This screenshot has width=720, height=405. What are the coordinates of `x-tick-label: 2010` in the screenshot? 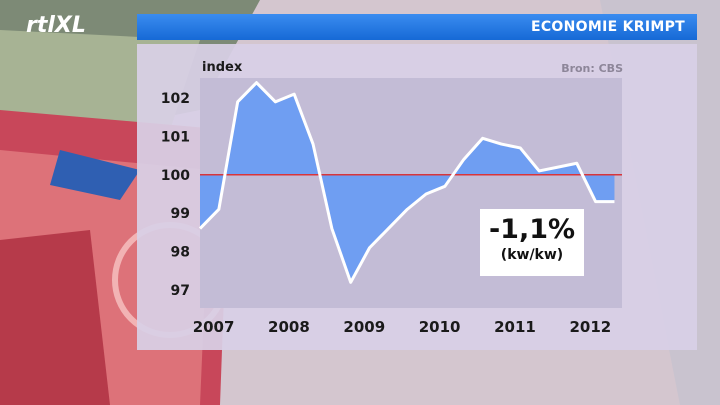 It's located at (440, 327).